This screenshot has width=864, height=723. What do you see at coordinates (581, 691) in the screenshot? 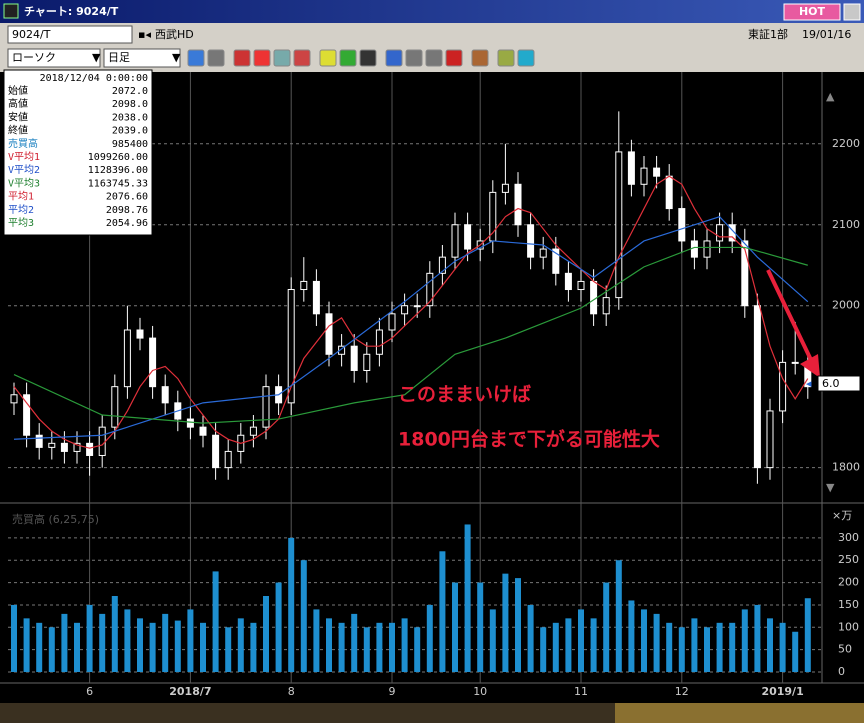
I see `x-tick-label: 11` at bounding box center [581, 691].